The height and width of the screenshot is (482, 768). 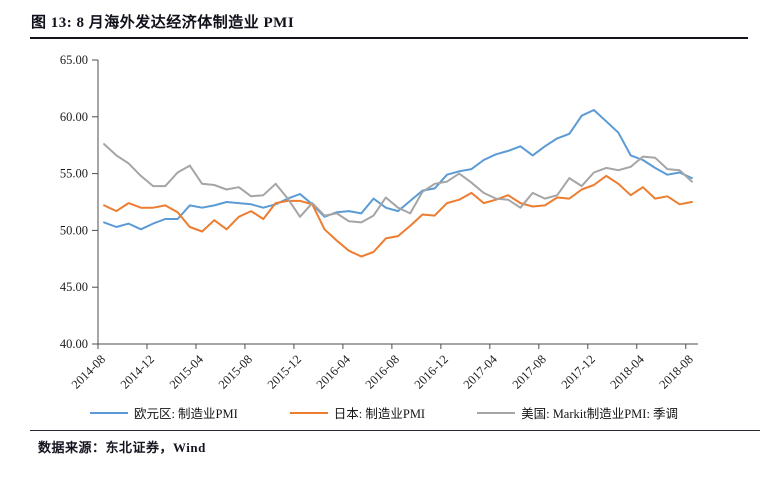 I want to click on legend-label-japan: 日本: 制造业PMI, so click(x=379, y=414).